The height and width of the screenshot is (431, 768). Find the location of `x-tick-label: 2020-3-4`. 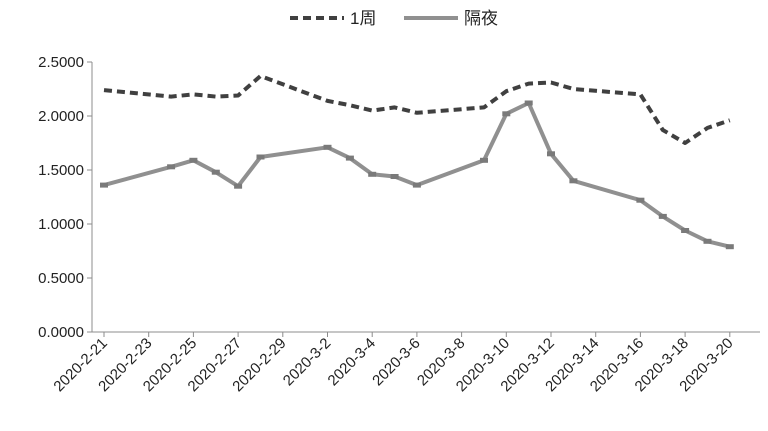

x-tick-label: 2020-3-4 is located at coordinates (352, 362).